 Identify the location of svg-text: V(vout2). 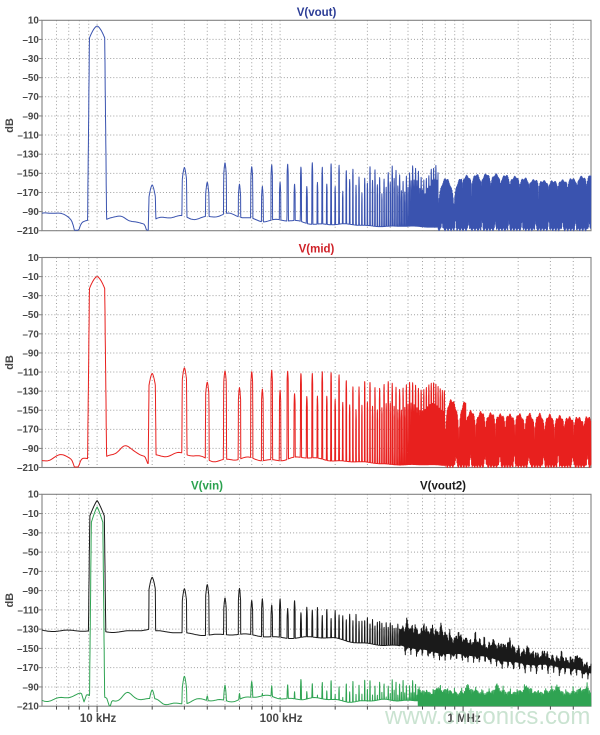
(443, 487).